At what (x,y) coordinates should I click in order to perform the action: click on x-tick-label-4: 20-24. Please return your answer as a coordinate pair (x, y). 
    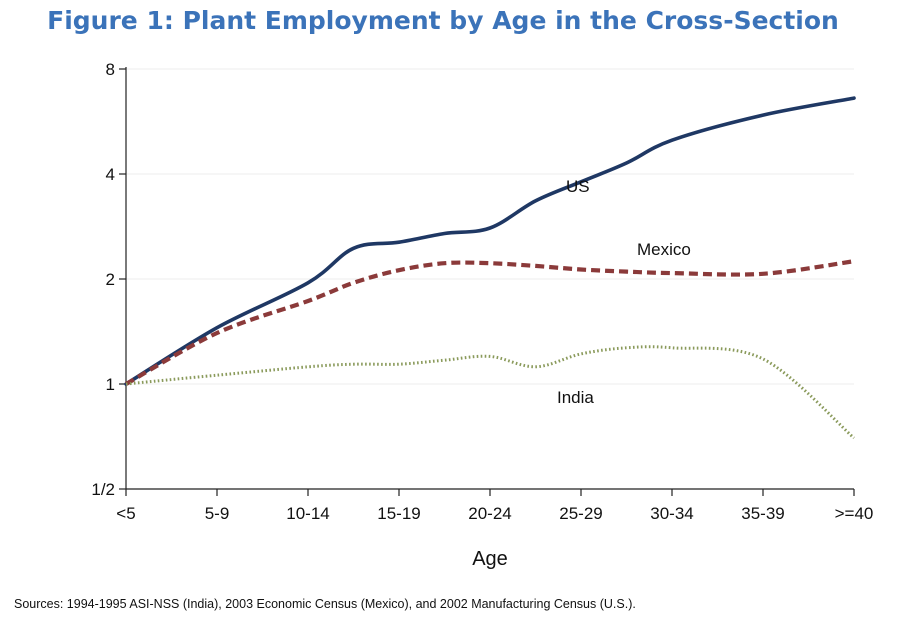
    Looking at the image, I should click on (489, 513).